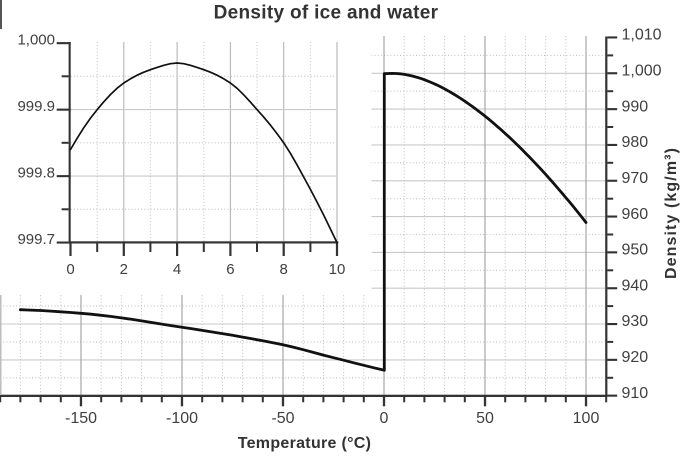 The image size is (686, 459). Describe the element at coordinates (635, 214) in the screenshot. I see `svg-text: 960` at that location.